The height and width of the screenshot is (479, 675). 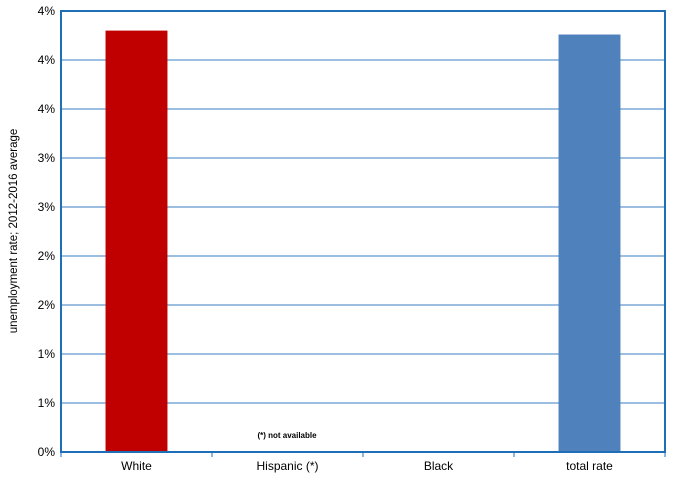 What do you see at coordinates (47, 452) in the screenshot?
I see `y-tick-label: 0%` at bounding box center [47, 452].